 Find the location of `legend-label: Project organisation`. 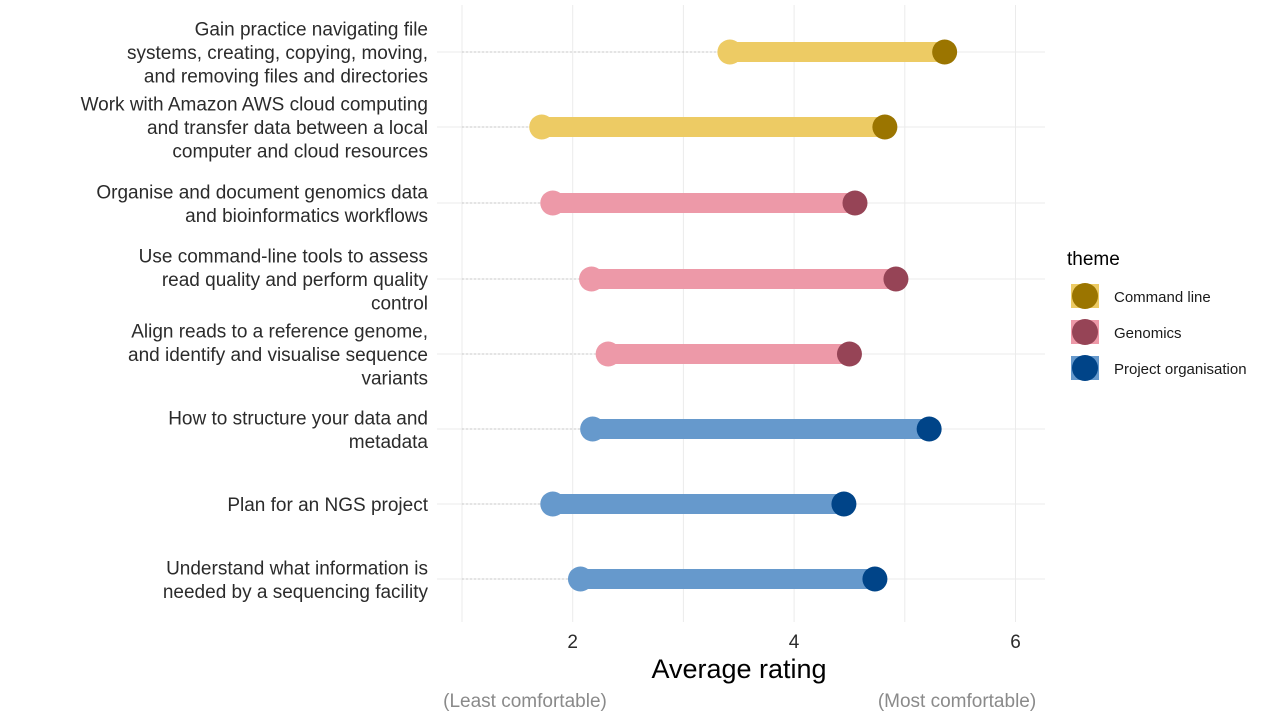

legend-label: Project organisation is located at coordinates (1180, 369).